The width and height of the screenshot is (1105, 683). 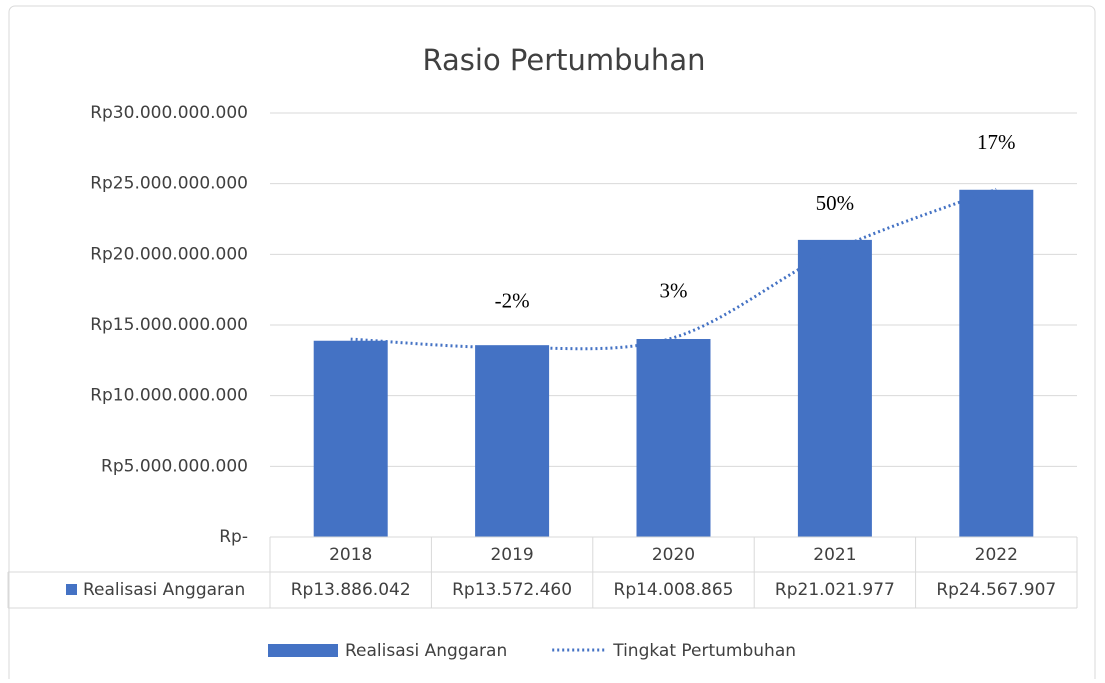 I want to click on growth-label: 50%, so click(x=835, y=203).